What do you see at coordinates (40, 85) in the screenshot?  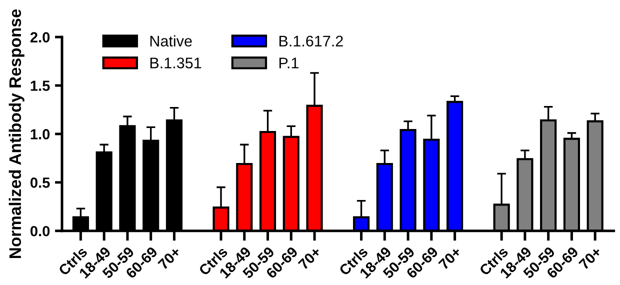 I see `y-tick-label: 1.5` at bounding box center [40, 85].